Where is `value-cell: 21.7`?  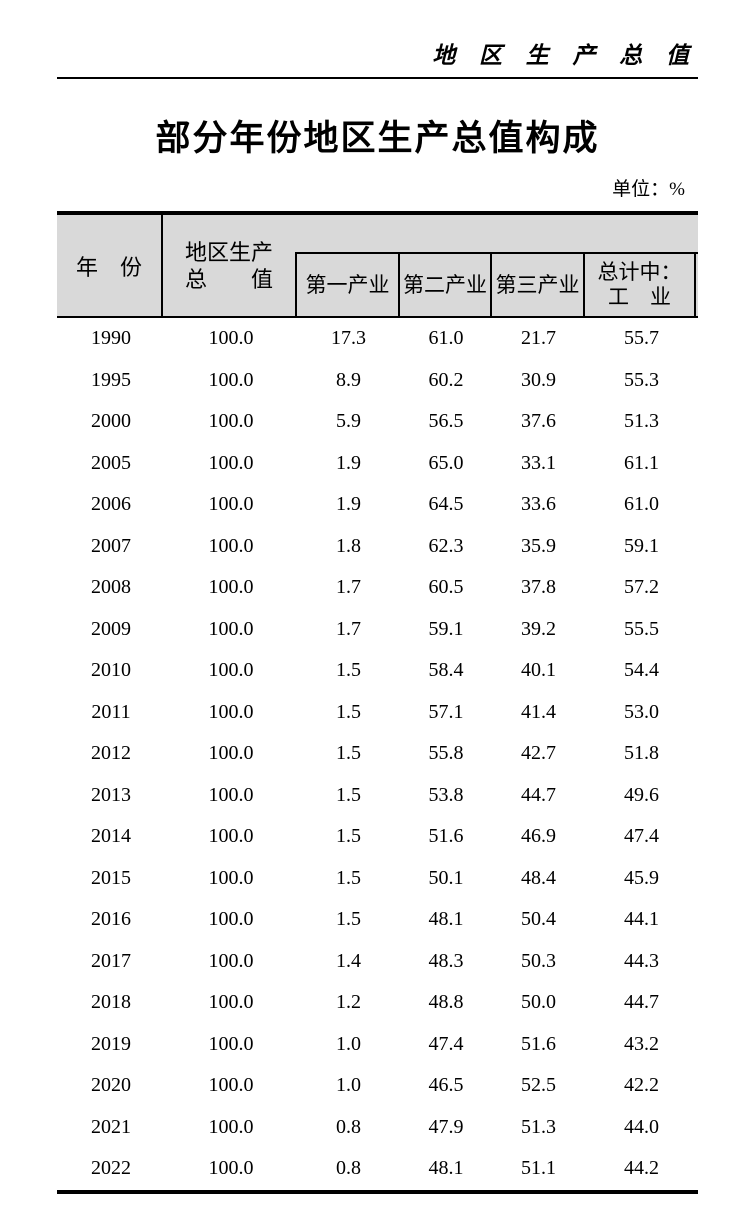
value-cell: 21.7 is located at coordinates (538, 338).